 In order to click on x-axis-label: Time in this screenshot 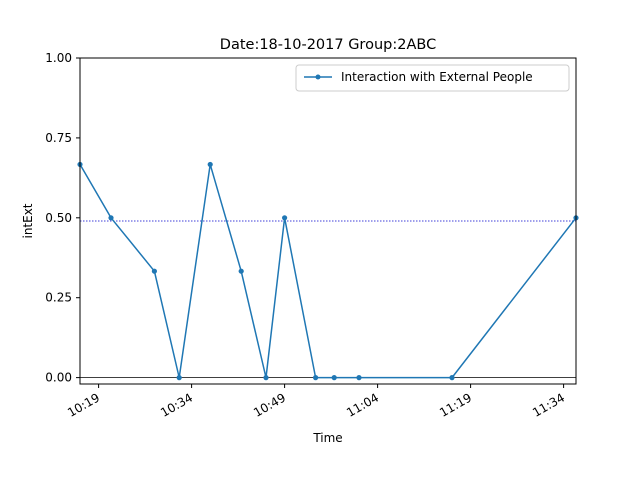, I will do `click(327, 438)`.